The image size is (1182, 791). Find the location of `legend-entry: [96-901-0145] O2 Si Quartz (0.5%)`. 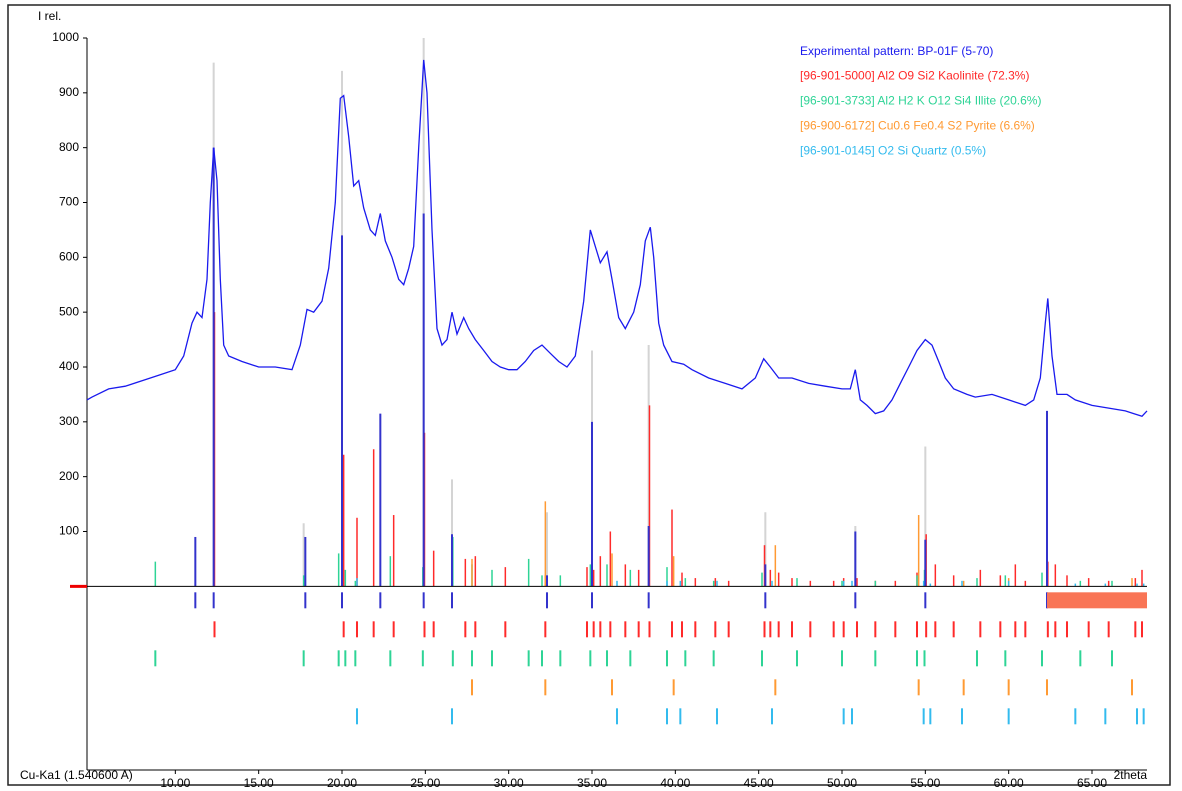

legend-entry: [96-901-0145] O2 Si Quartz (0.5%) is located at coordinates (893, 151).